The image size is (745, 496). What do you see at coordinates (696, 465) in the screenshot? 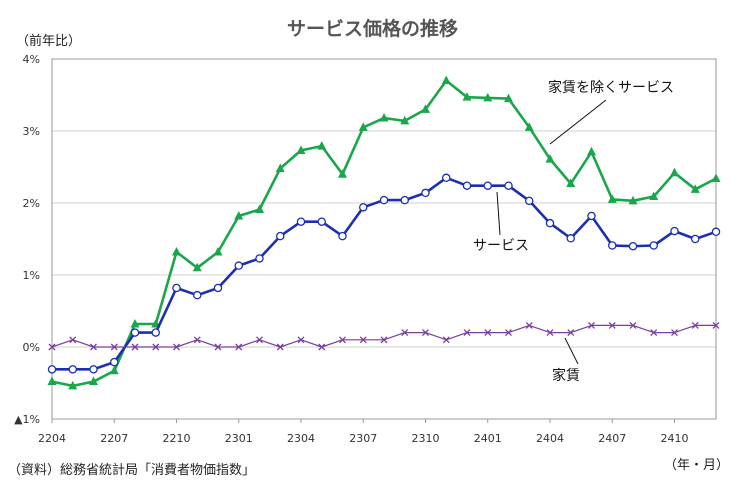
I see `x-axis-unit-label: （年・月）` at bounding box center [696, 465].